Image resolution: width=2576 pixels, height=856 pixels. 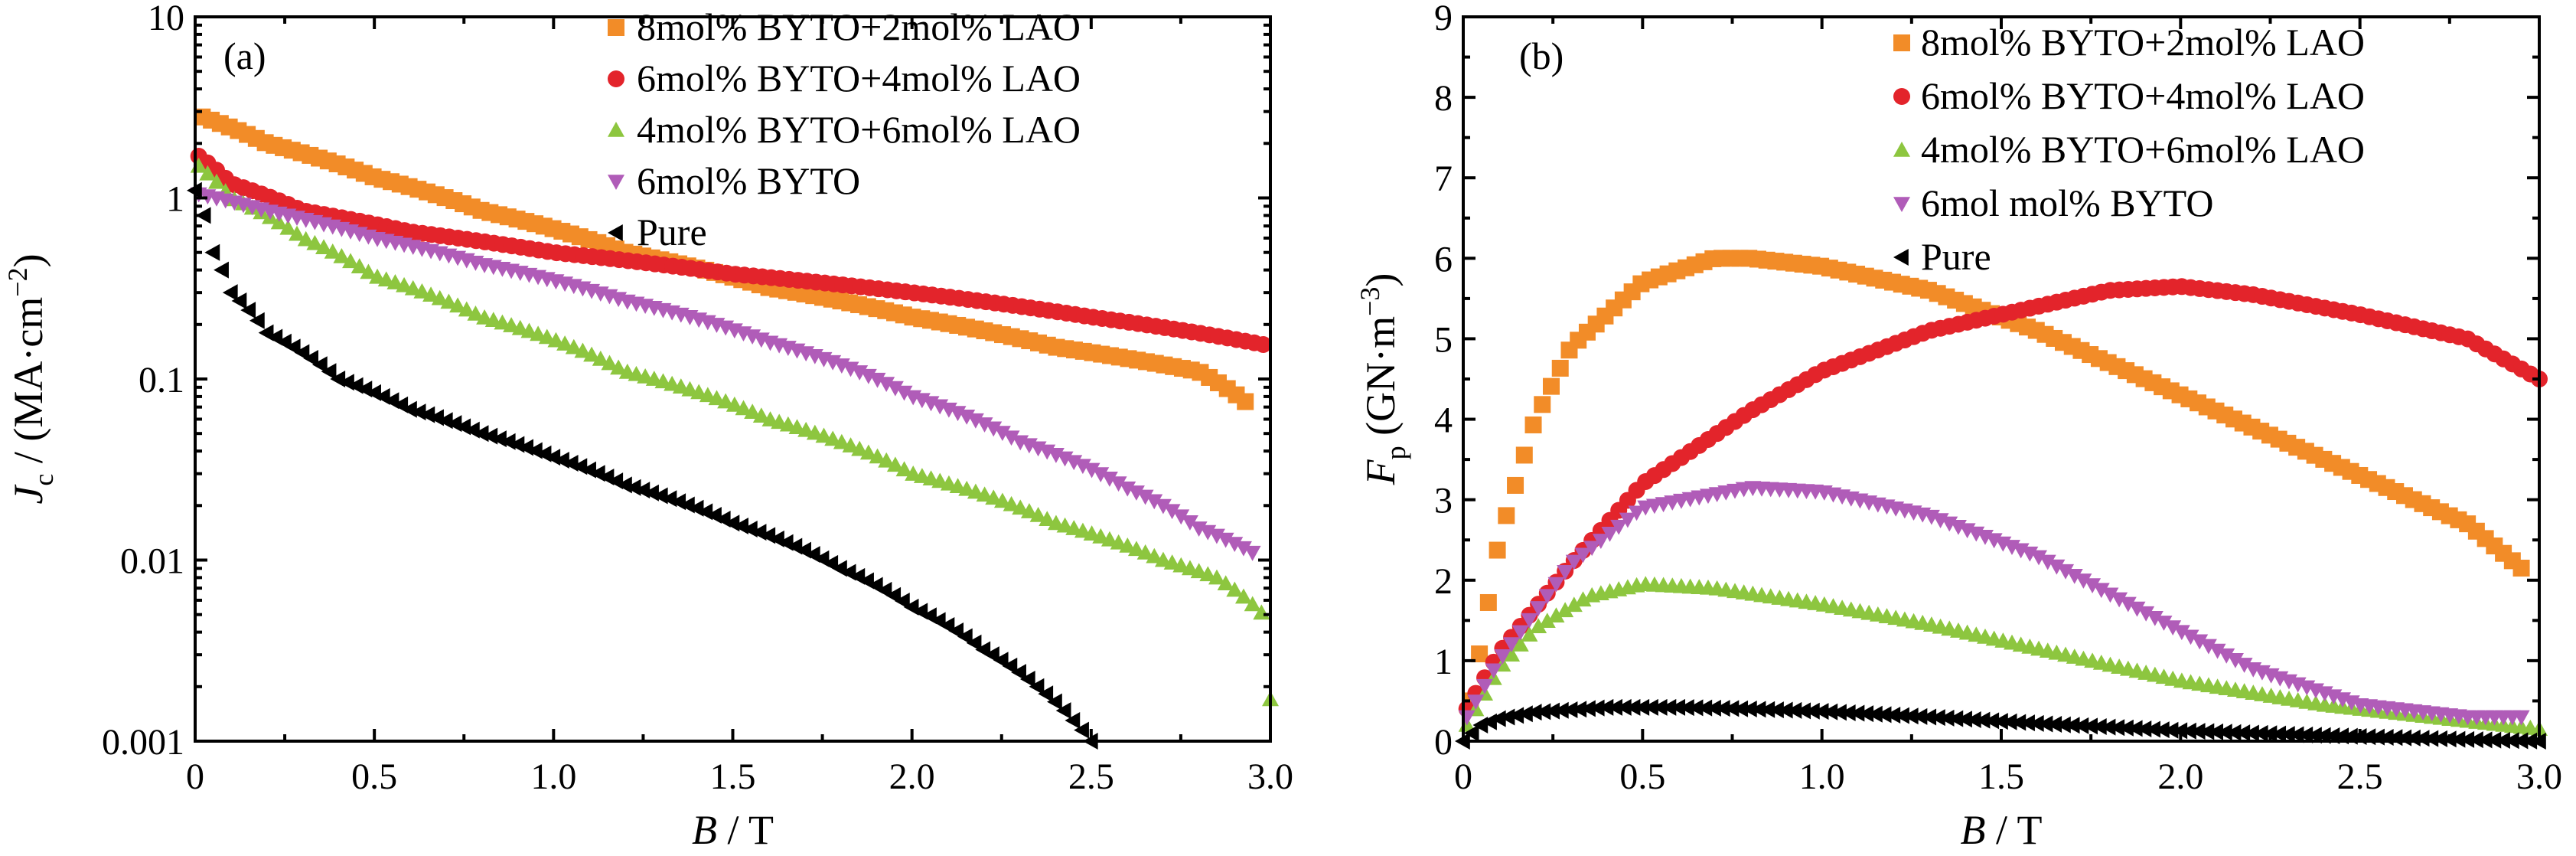 What do you see at coordinates (1443, 19) in the screenshot?
I see `y-tick-label-b: 9` at bounding box center [1443, 19].